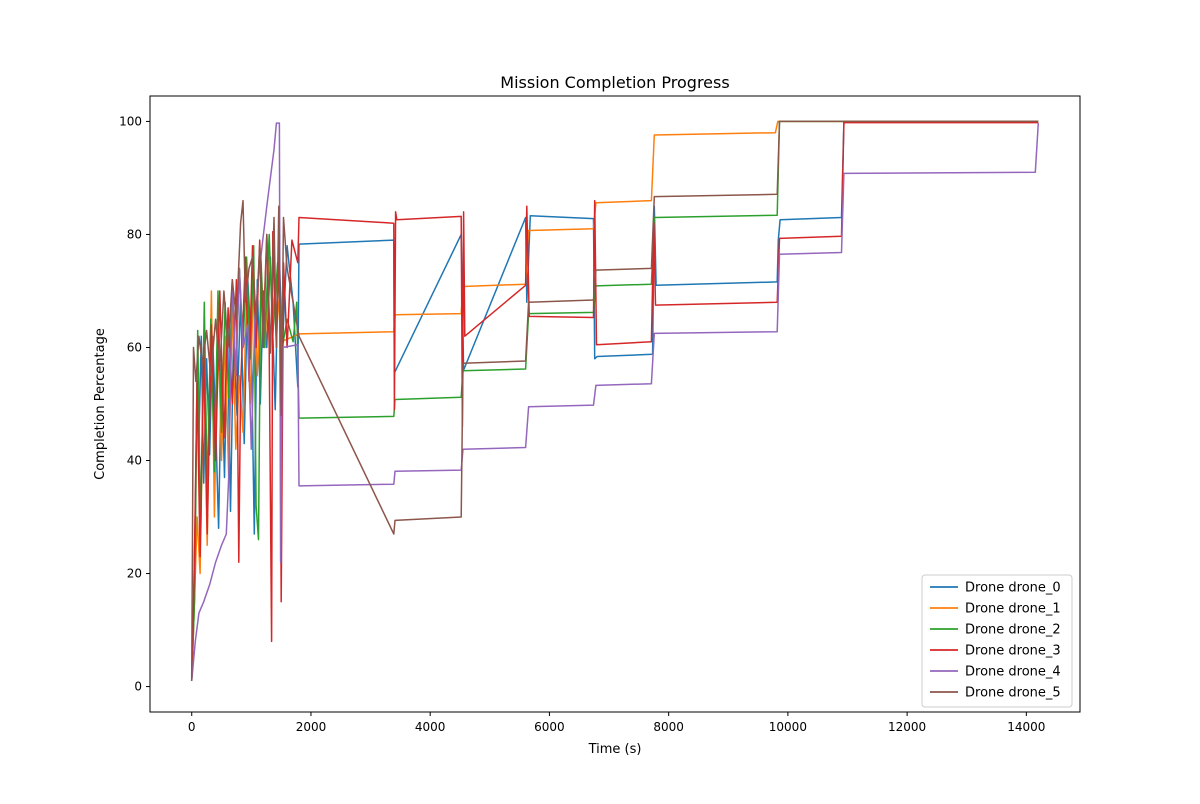 This screenshot has height=804, width=1200. What do you see at coordinates (615, 749) in the screenshot?
I see `x-axis-label: Time (s)` at bounding box center [615, 749].